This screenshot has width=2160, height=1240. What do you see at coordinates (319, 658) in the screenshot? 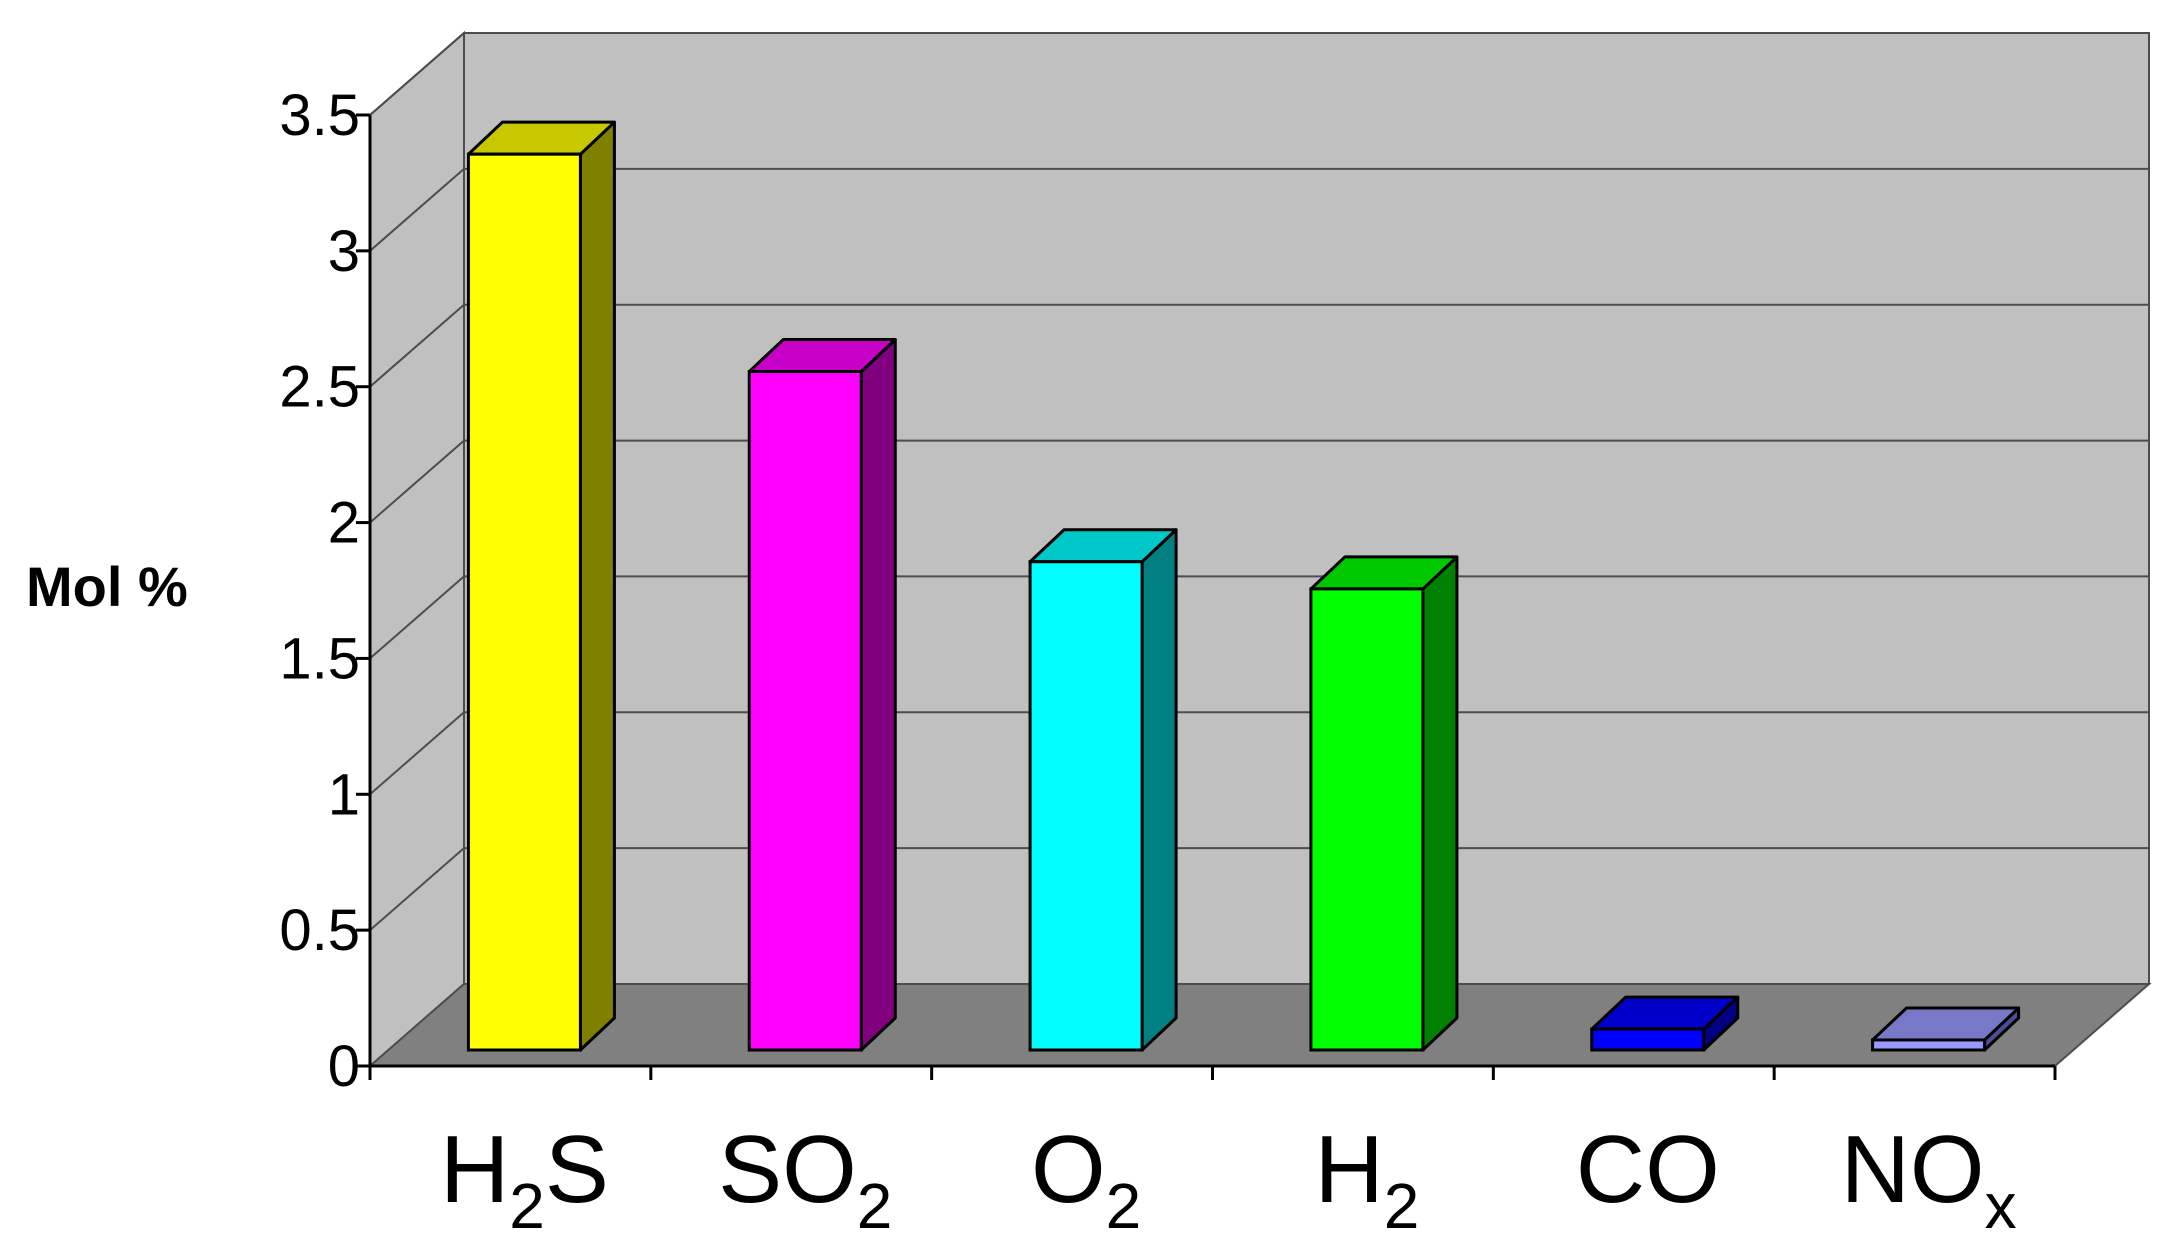
I see `y-tick-label: 1.5` at bounding box center [319, 658].